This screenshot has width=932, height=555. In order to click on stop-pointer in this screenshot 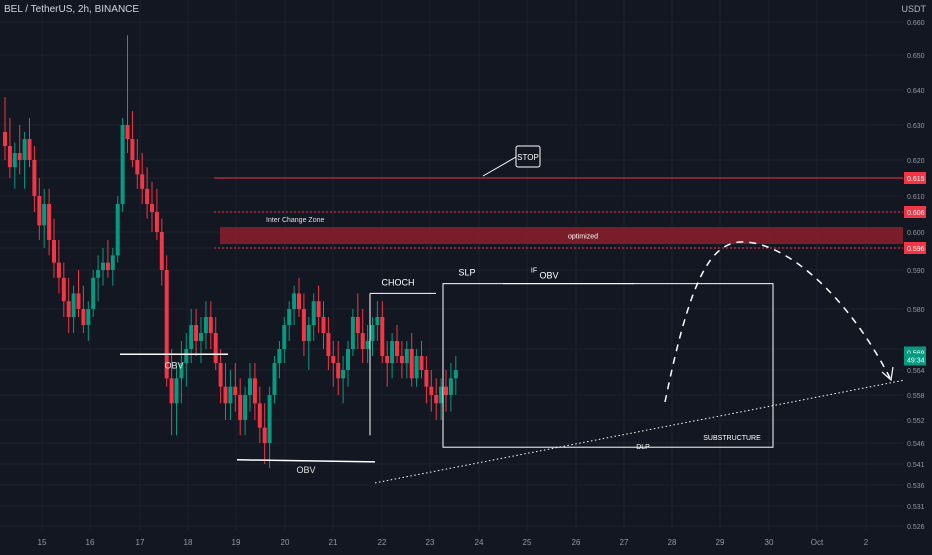, I will do `click(499, 166)`.